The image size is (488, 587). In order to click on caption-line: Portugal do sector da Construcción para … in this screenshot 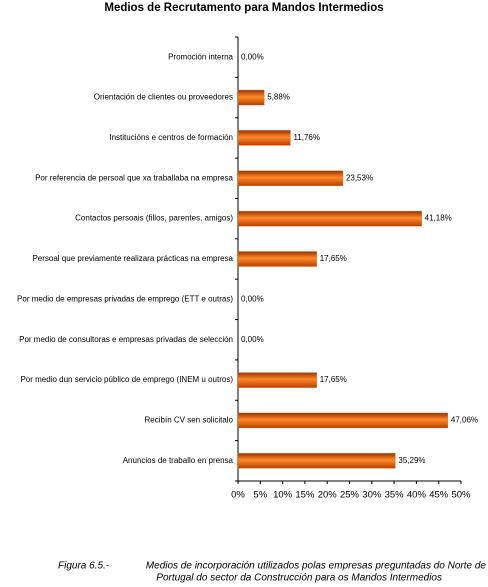, I will do `click(299, 578)`.